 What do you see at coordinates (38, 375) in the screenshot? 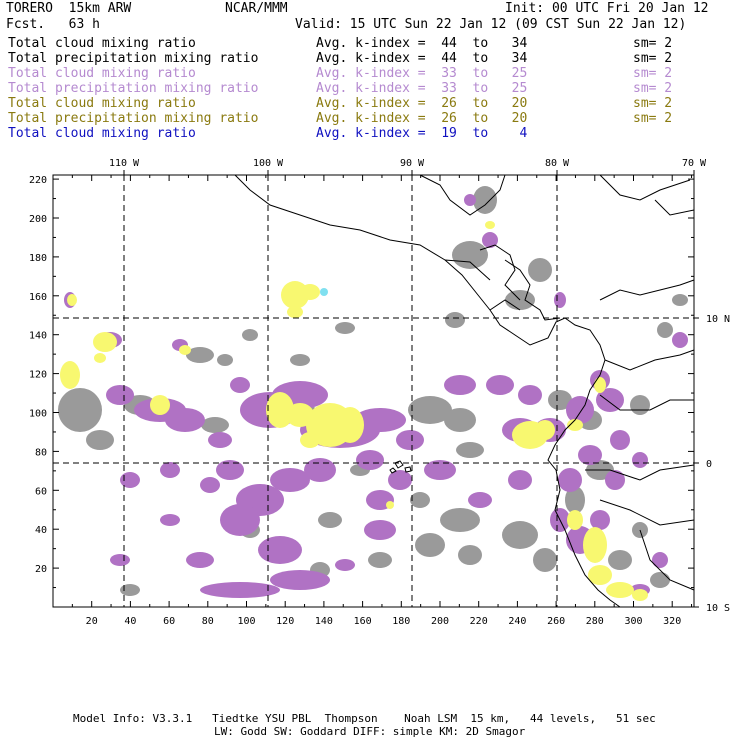
I see `y-tick-label: 120` at bounding box center [38, 375].